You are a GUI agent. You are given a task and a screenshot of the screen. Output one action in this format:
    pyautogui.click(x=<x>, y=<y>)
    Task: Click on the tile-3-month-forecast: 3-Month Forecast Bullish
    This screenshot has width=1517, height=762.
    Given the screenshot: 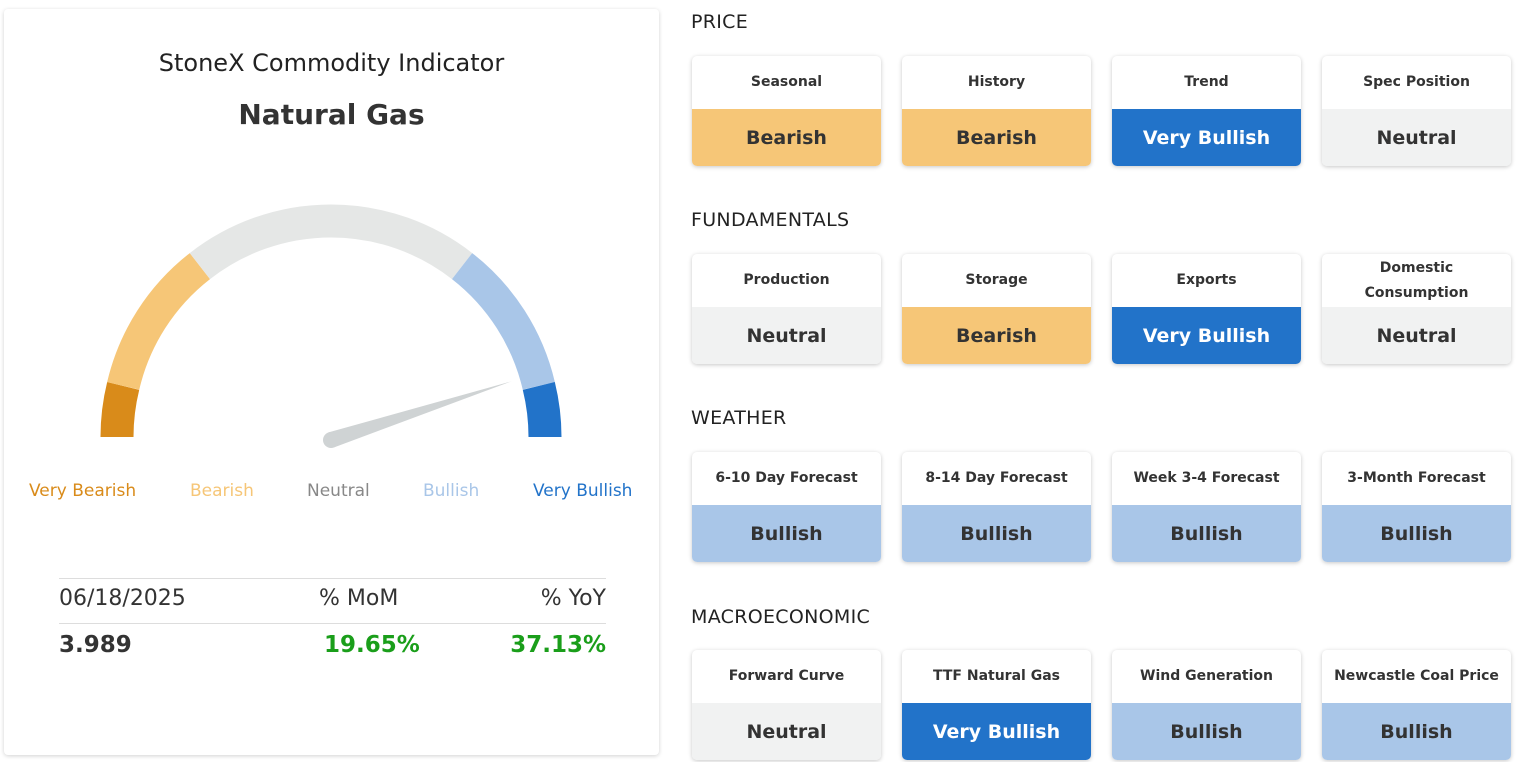 What is the action you would take?
    pyautogui.click(x=1416, y=507)
    